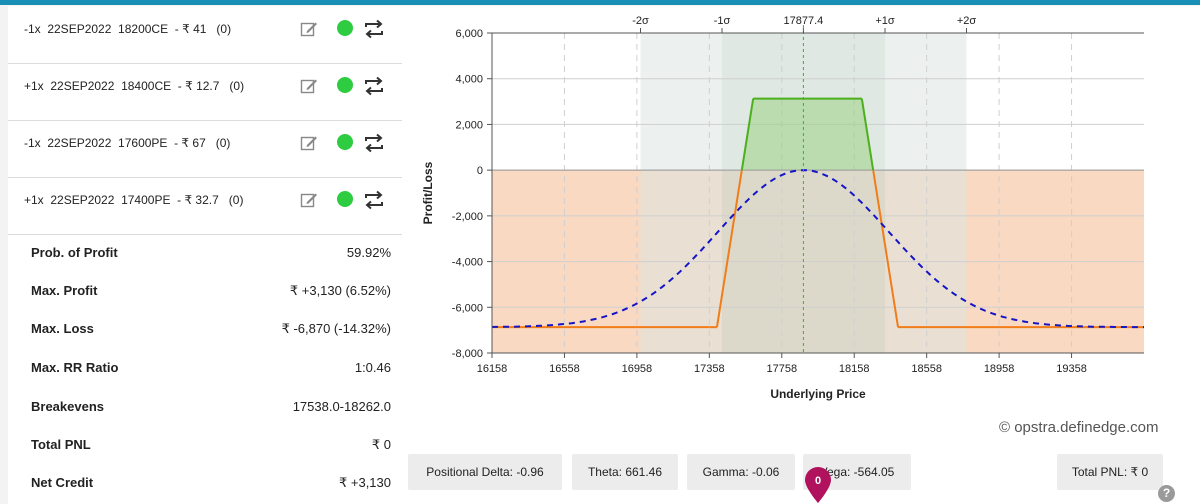 The height and width of the screenshot is (504, 1200). I want to click on x-tick-label: 16958, so click(637, 369).